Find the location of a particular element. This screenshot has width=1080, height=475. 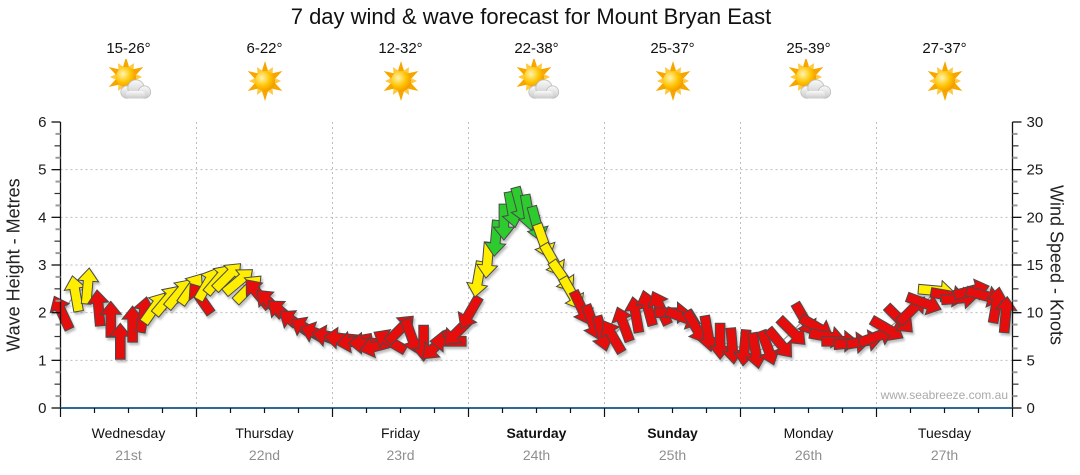

date-label: 26th is located at coordinates (808, 455).